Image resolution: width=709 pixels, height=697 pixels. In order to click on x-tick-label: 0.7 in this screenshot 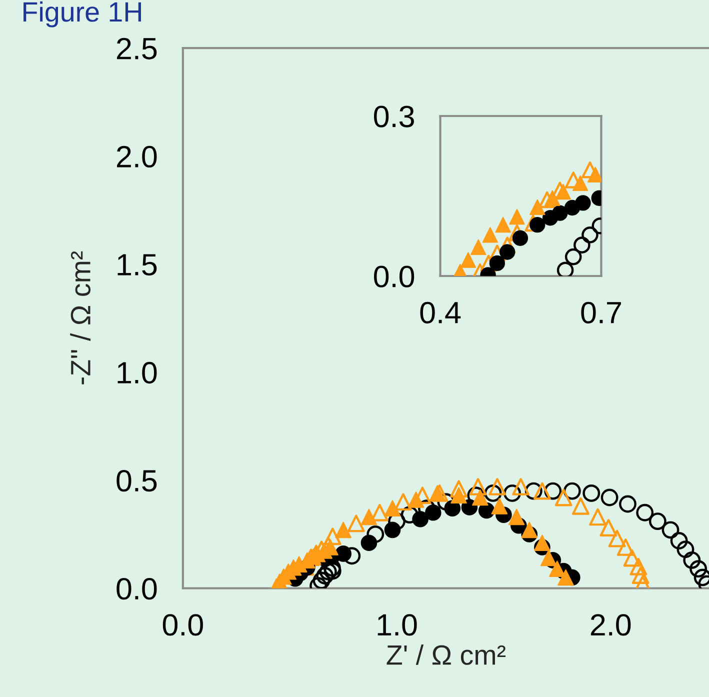, I will do `click(601, 313)`.